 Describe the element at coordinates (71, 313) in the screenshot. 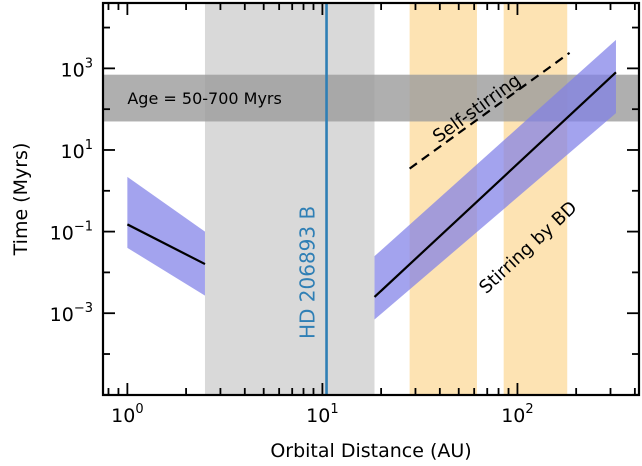

I see `y-tick-label: 10⁻³` at that location.